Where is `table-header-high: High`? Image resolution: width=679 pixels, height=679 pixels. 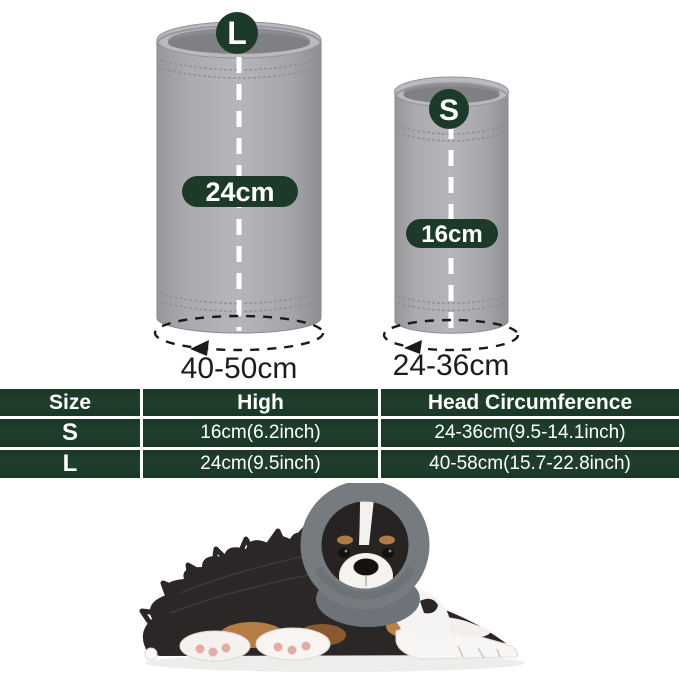
table-header-high: High is located at coordinates (260, 402).